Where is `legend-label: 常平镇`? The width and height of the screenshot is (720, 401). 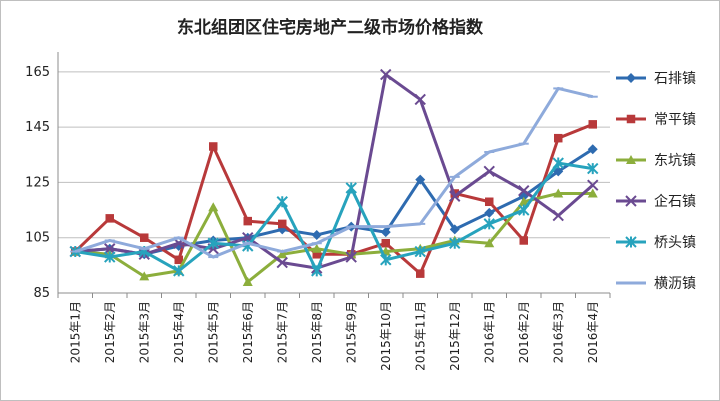 legend-label: 常平镇 is located at coordinates (675, 120).